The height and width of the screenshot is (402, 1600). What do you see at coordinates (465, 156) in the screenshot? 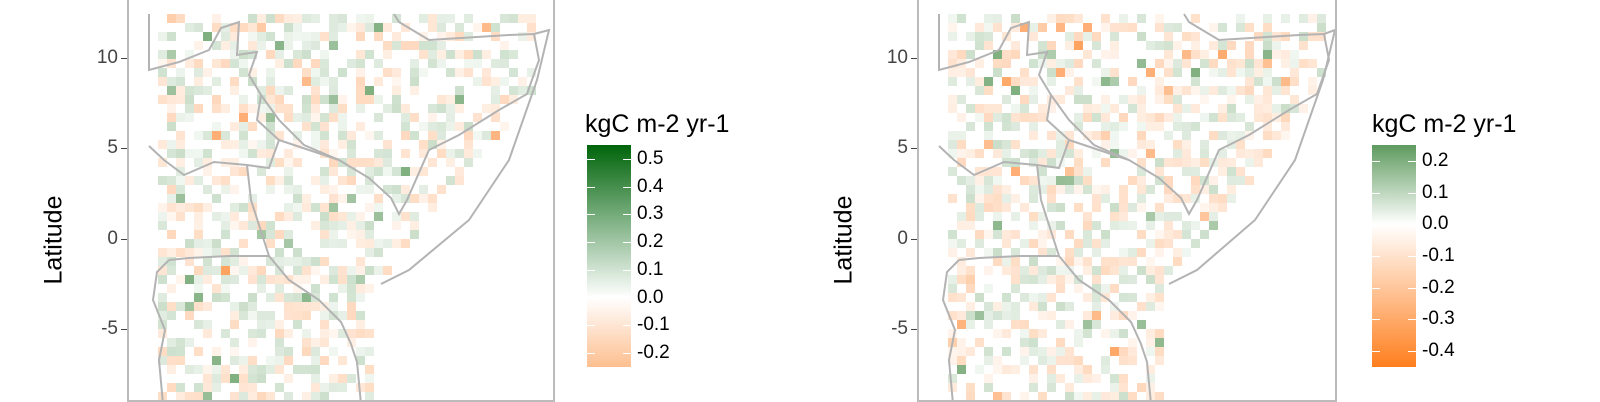
I see `coastline-somalia` at bounding box center [465, 156].